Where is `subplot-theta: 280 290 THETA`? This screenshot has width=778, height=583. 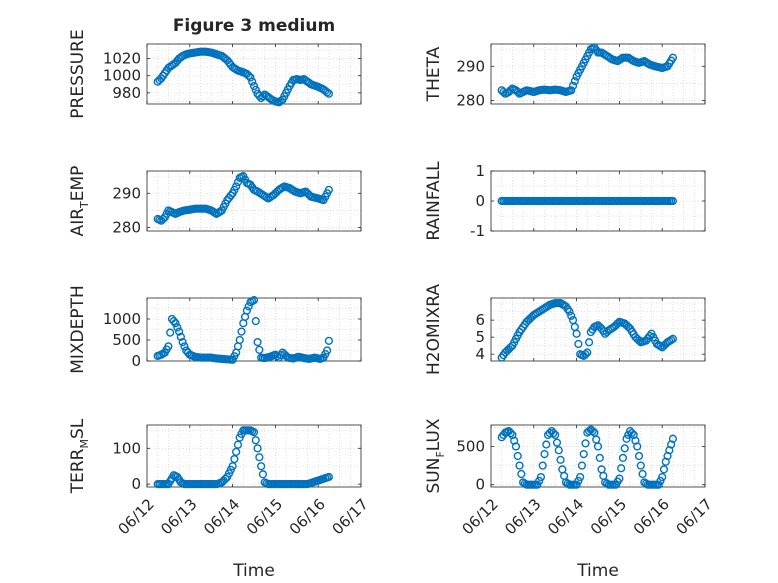 subplot-theta: 280 290 THETA is located at coordinates (565, 76).